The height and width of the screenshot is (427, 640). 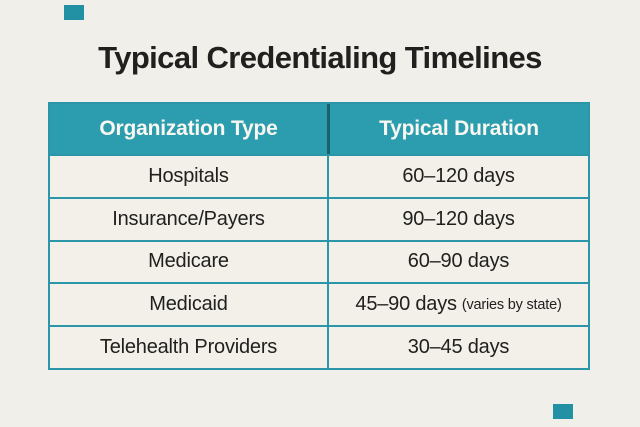 I want to click on duration-value: 60–120 days, so click(x=458, y=175).